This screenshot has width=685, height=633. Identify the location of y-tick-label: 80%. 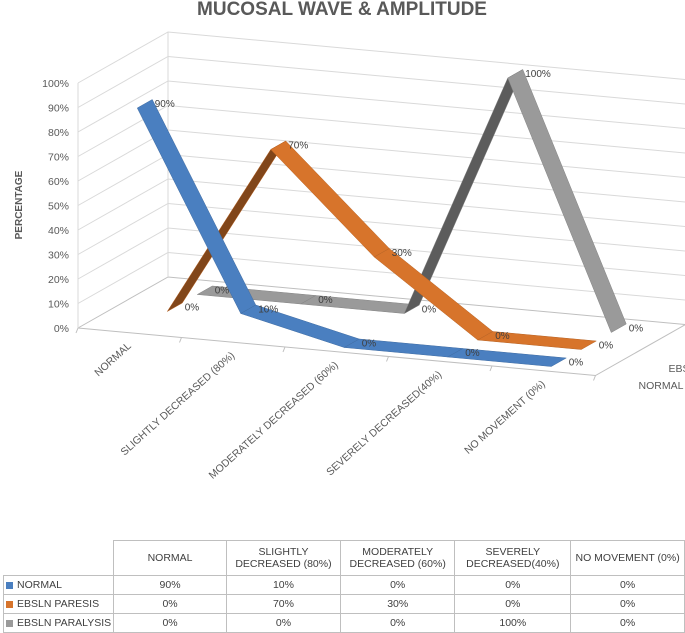
(58, 133).